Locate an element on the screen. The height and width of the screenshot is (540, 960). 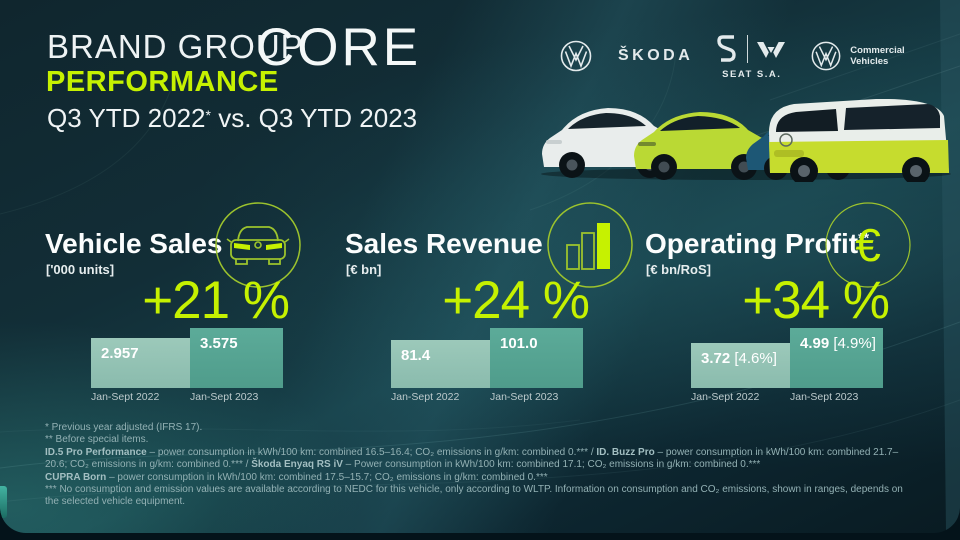
bar-2023: 4.99 [4.9%] is located at coordinates (836, 358).